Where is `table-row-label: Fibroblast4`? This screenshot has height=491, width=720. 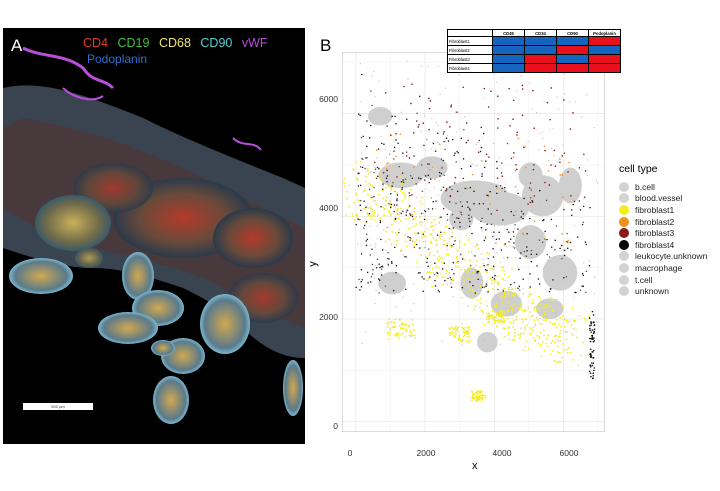 table-row-label: Fibroblast4 is located at coordinates (470, 68).